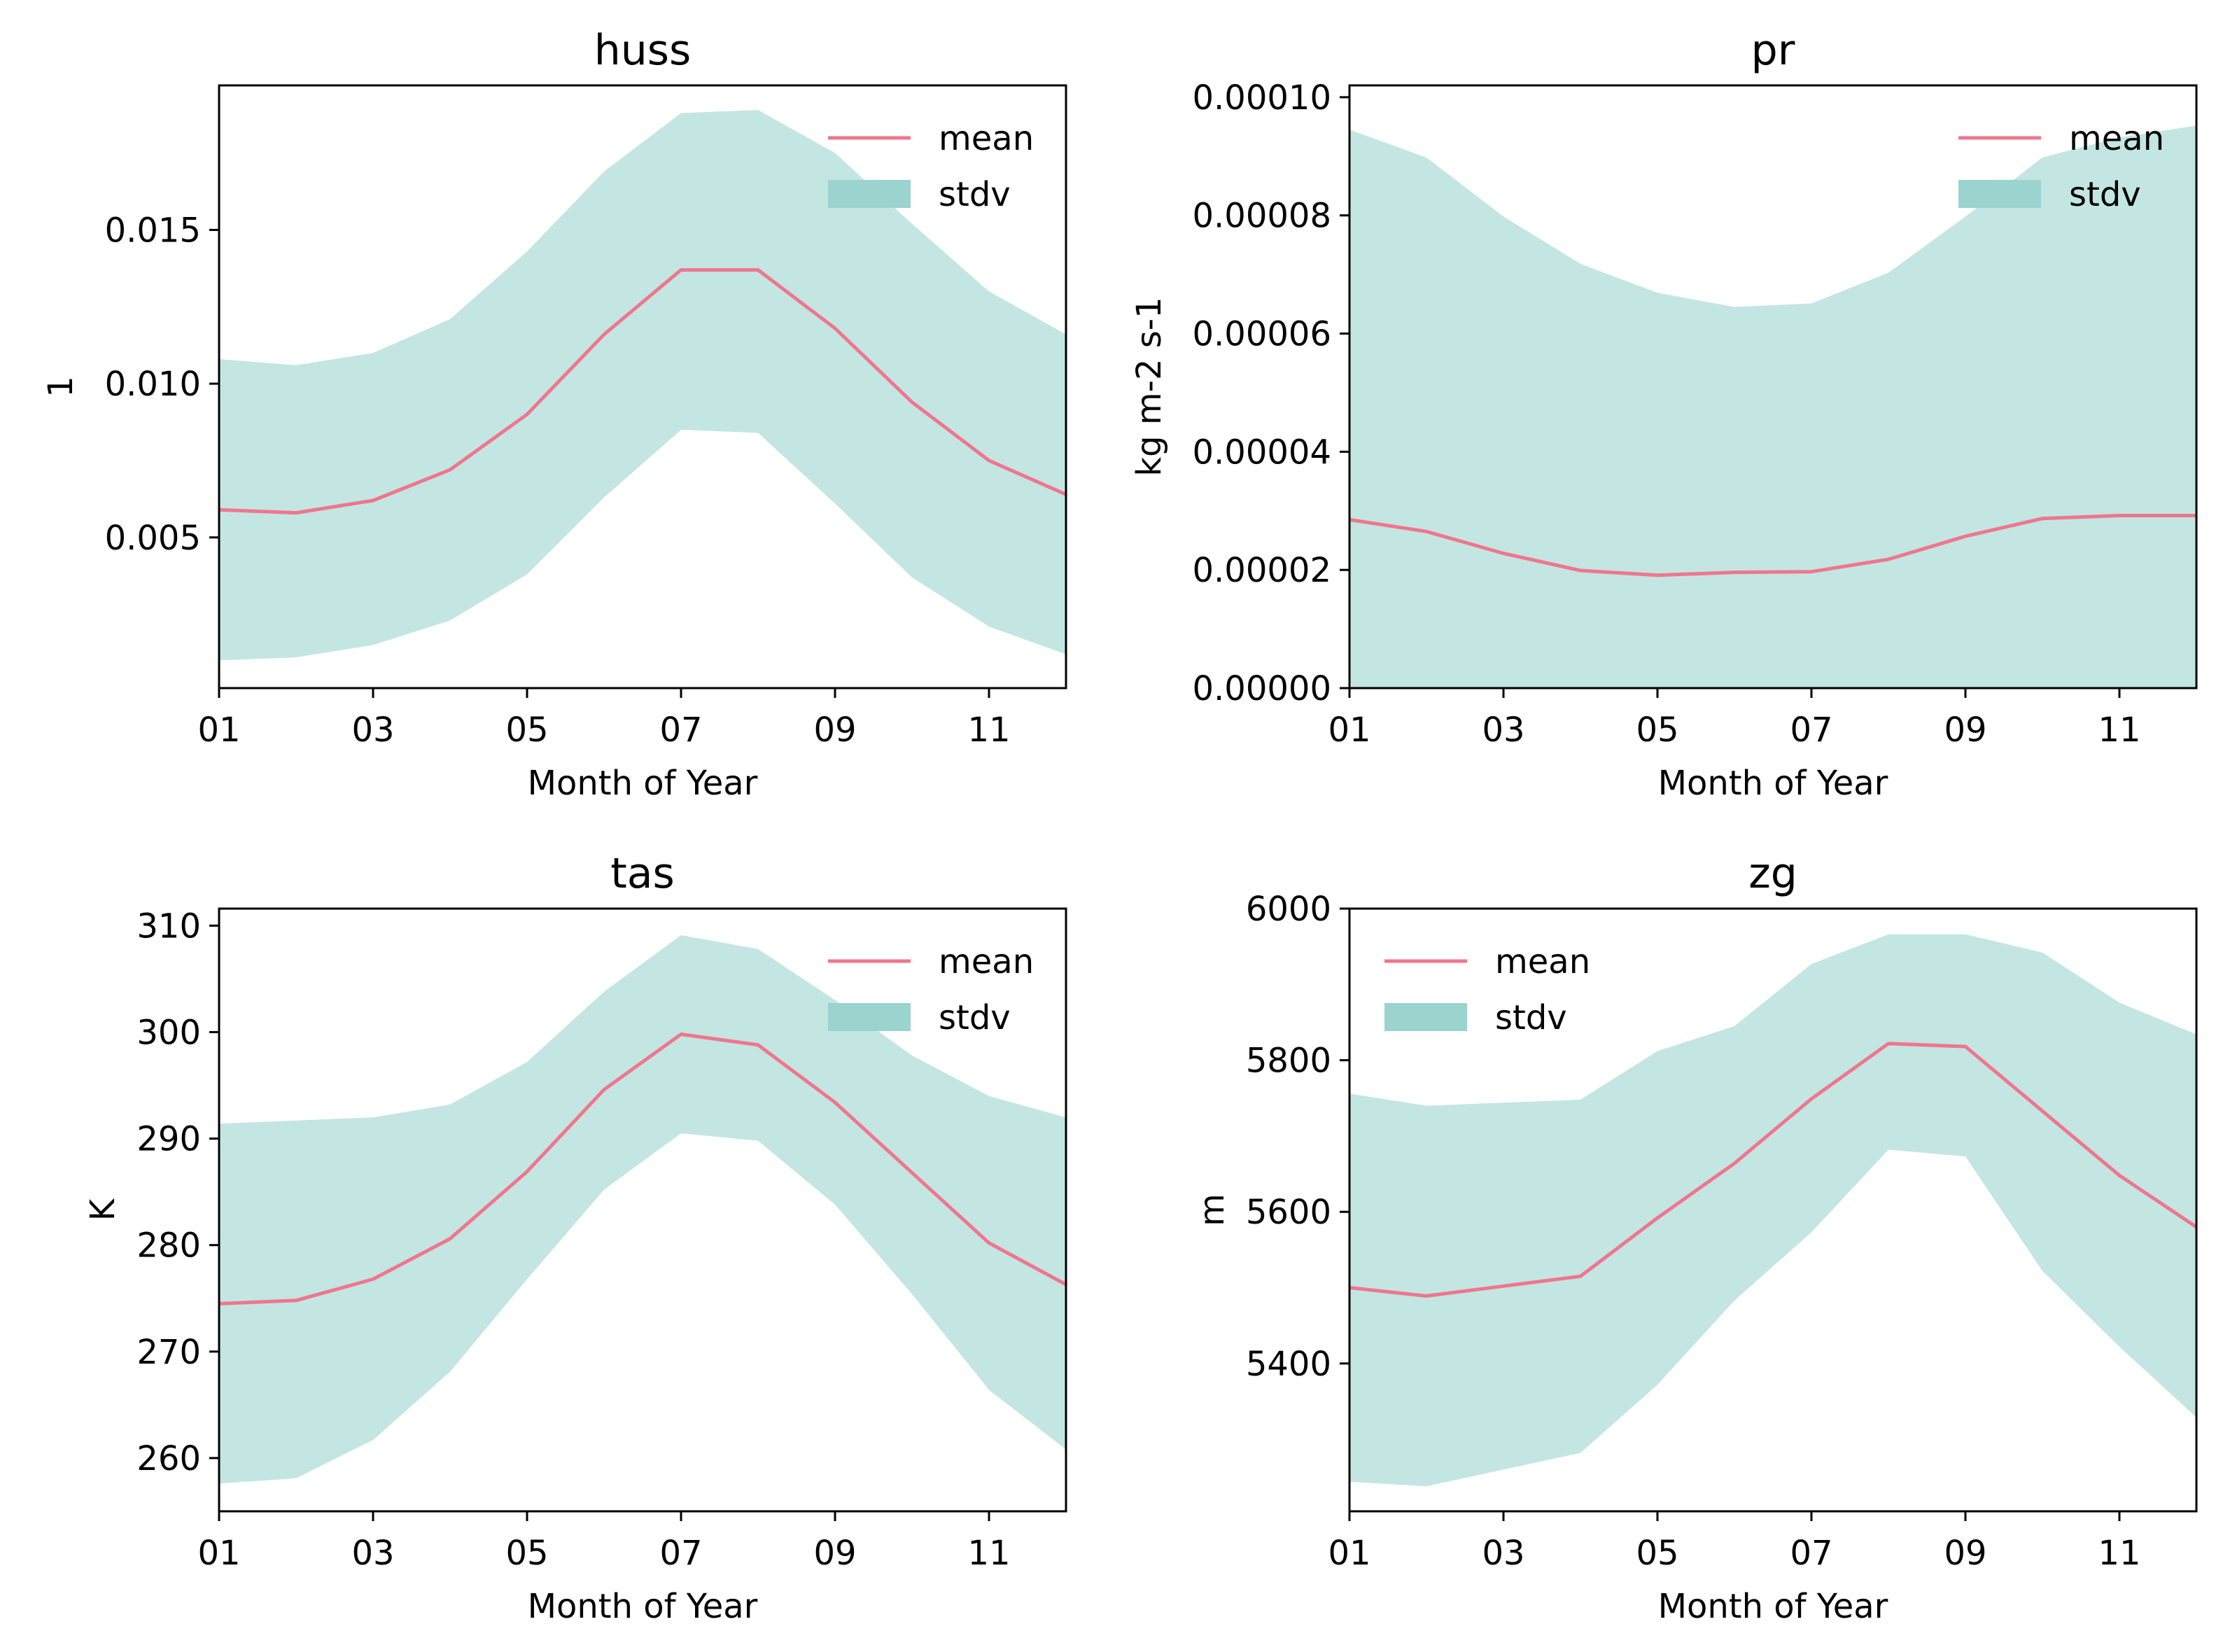  Describe the element at coordinates (1263, 570) in the screenshot. I see `y-tick-label: 0.00002` at that location.